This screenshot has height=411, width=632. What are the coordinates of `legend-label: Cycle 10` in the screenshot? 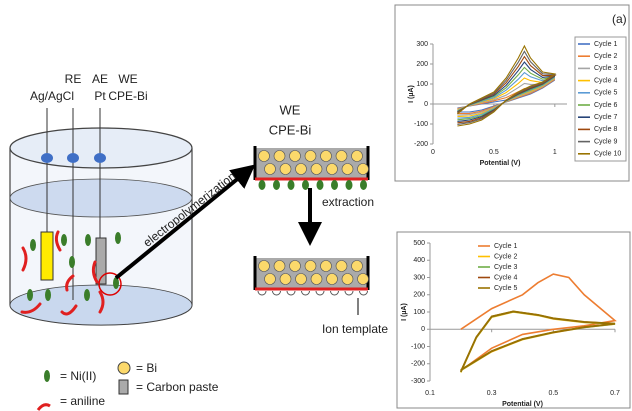 It's located at (607, 154).